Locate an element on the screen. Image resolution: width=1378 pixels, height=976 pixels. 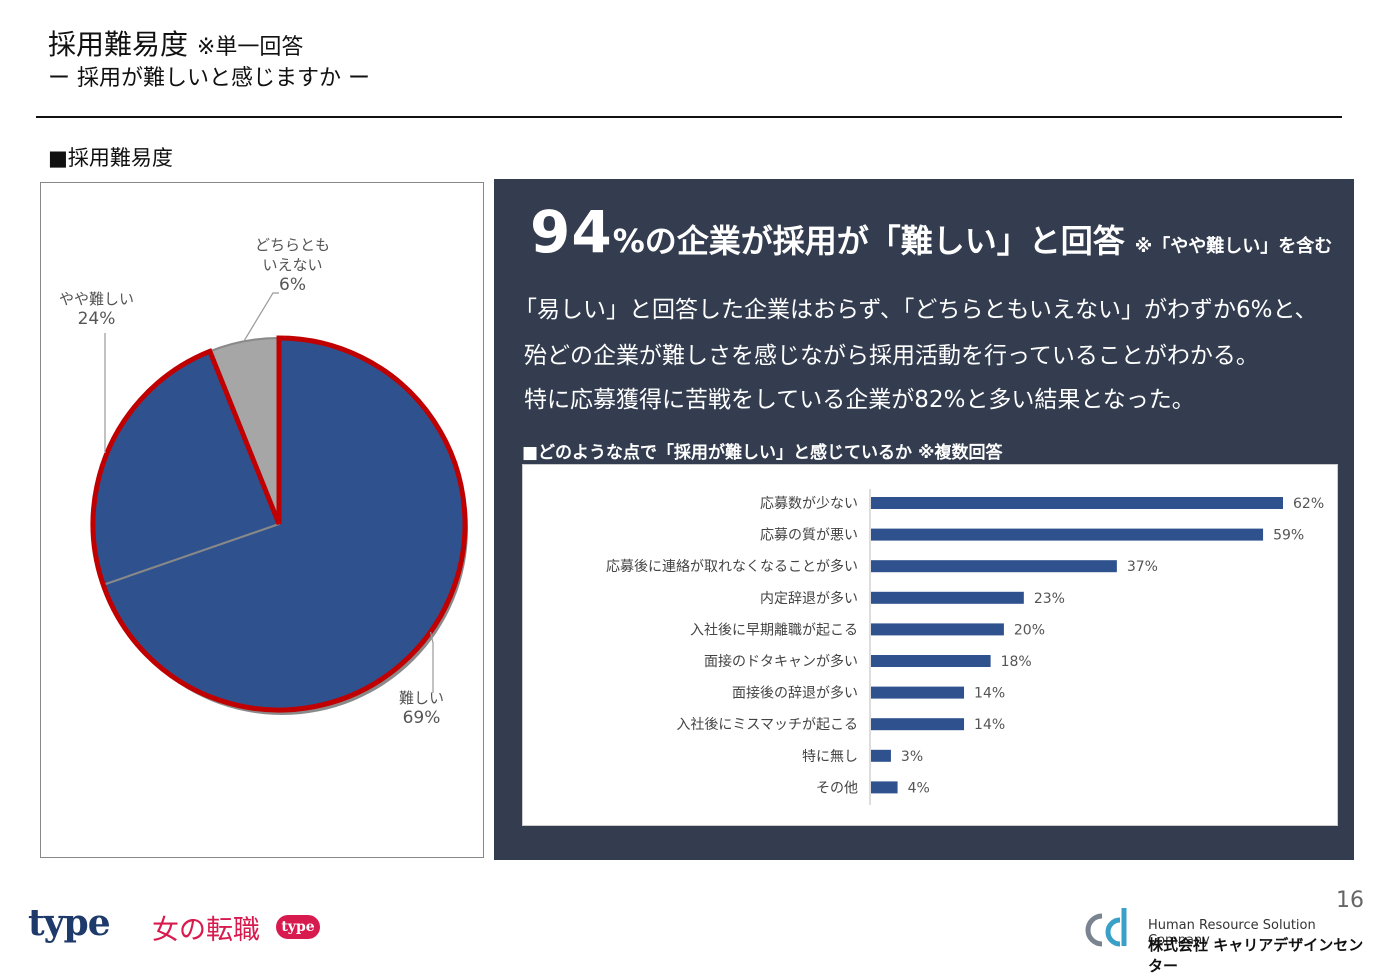
pie-label-neither-line1: どちらとも is located at coordinates (293, 245).